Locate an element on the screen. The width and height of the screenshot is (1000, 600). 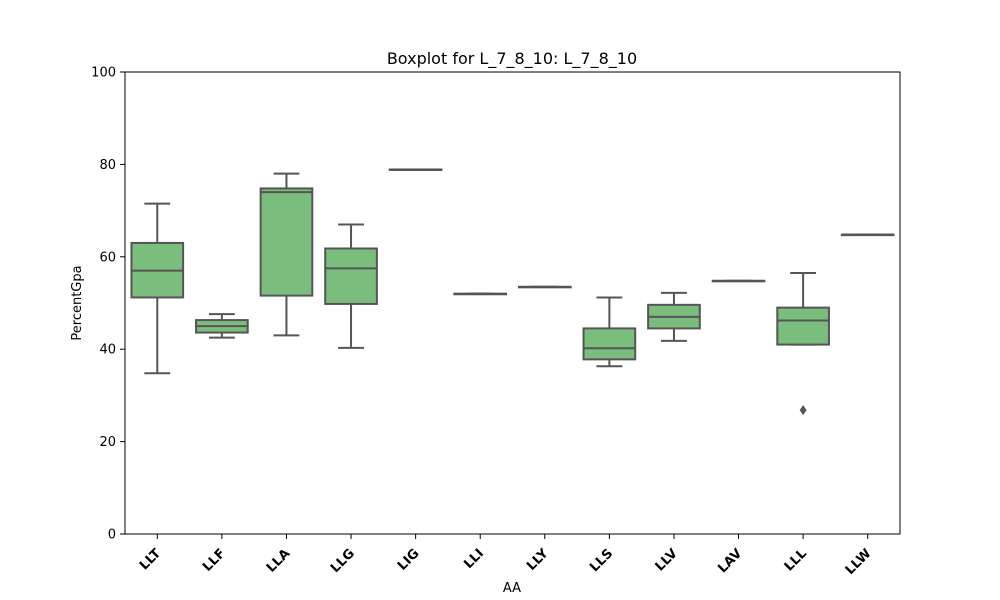
x-axis-label: AA is located at coordinates (512, 588).